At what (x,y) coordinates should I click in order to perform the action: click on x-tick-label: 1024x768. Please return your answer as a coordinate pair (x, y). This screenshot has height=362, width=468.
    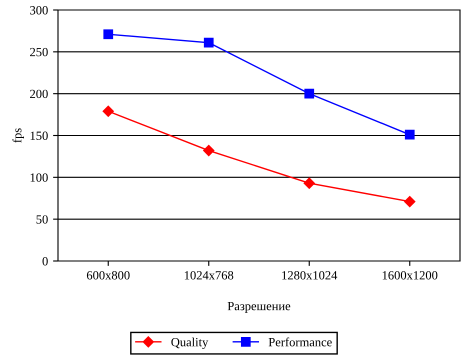
    Looking at the image, I should click on (209, 275).